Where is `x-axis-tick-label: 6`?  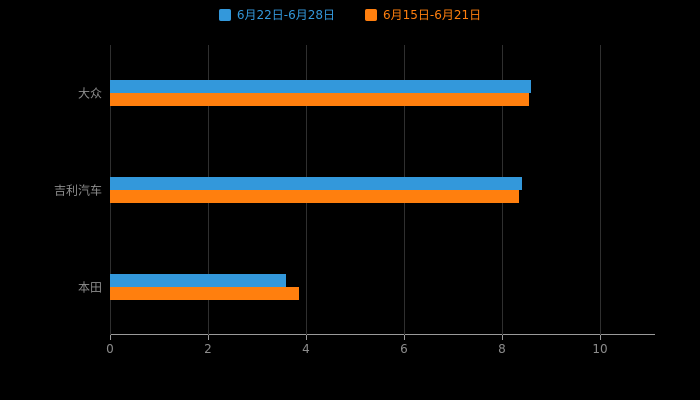 x-axis-tick-label: 6 is located at coordinates (404, 349).